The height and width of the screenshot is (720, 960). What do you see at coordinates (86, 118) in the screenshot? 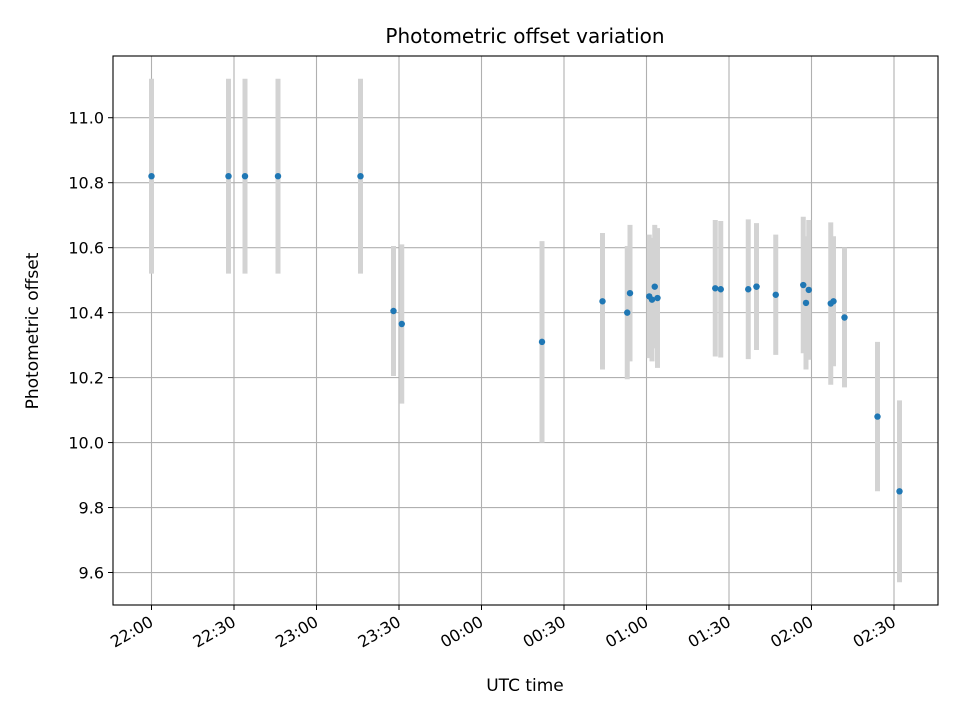
I see `y-tick-label: 11.0` at bounding box center [86, 118].